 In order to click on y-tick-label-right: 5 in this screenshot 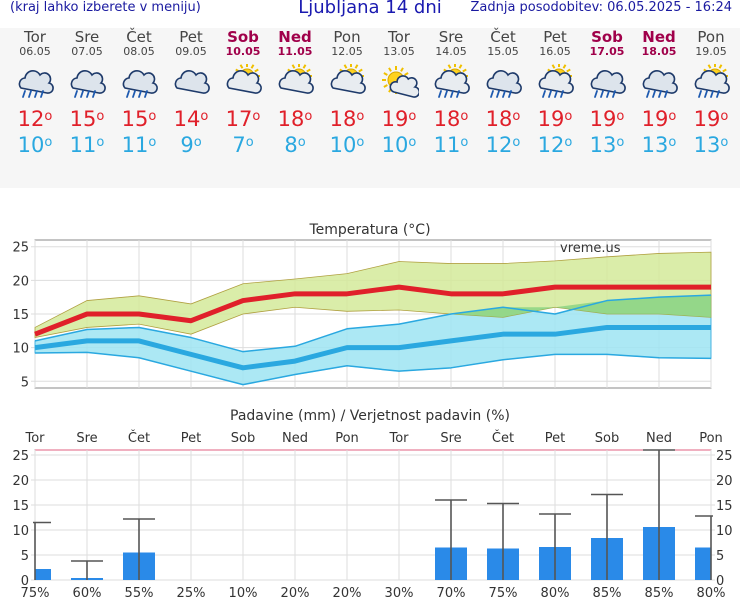, I will do `click(720, 556)`.